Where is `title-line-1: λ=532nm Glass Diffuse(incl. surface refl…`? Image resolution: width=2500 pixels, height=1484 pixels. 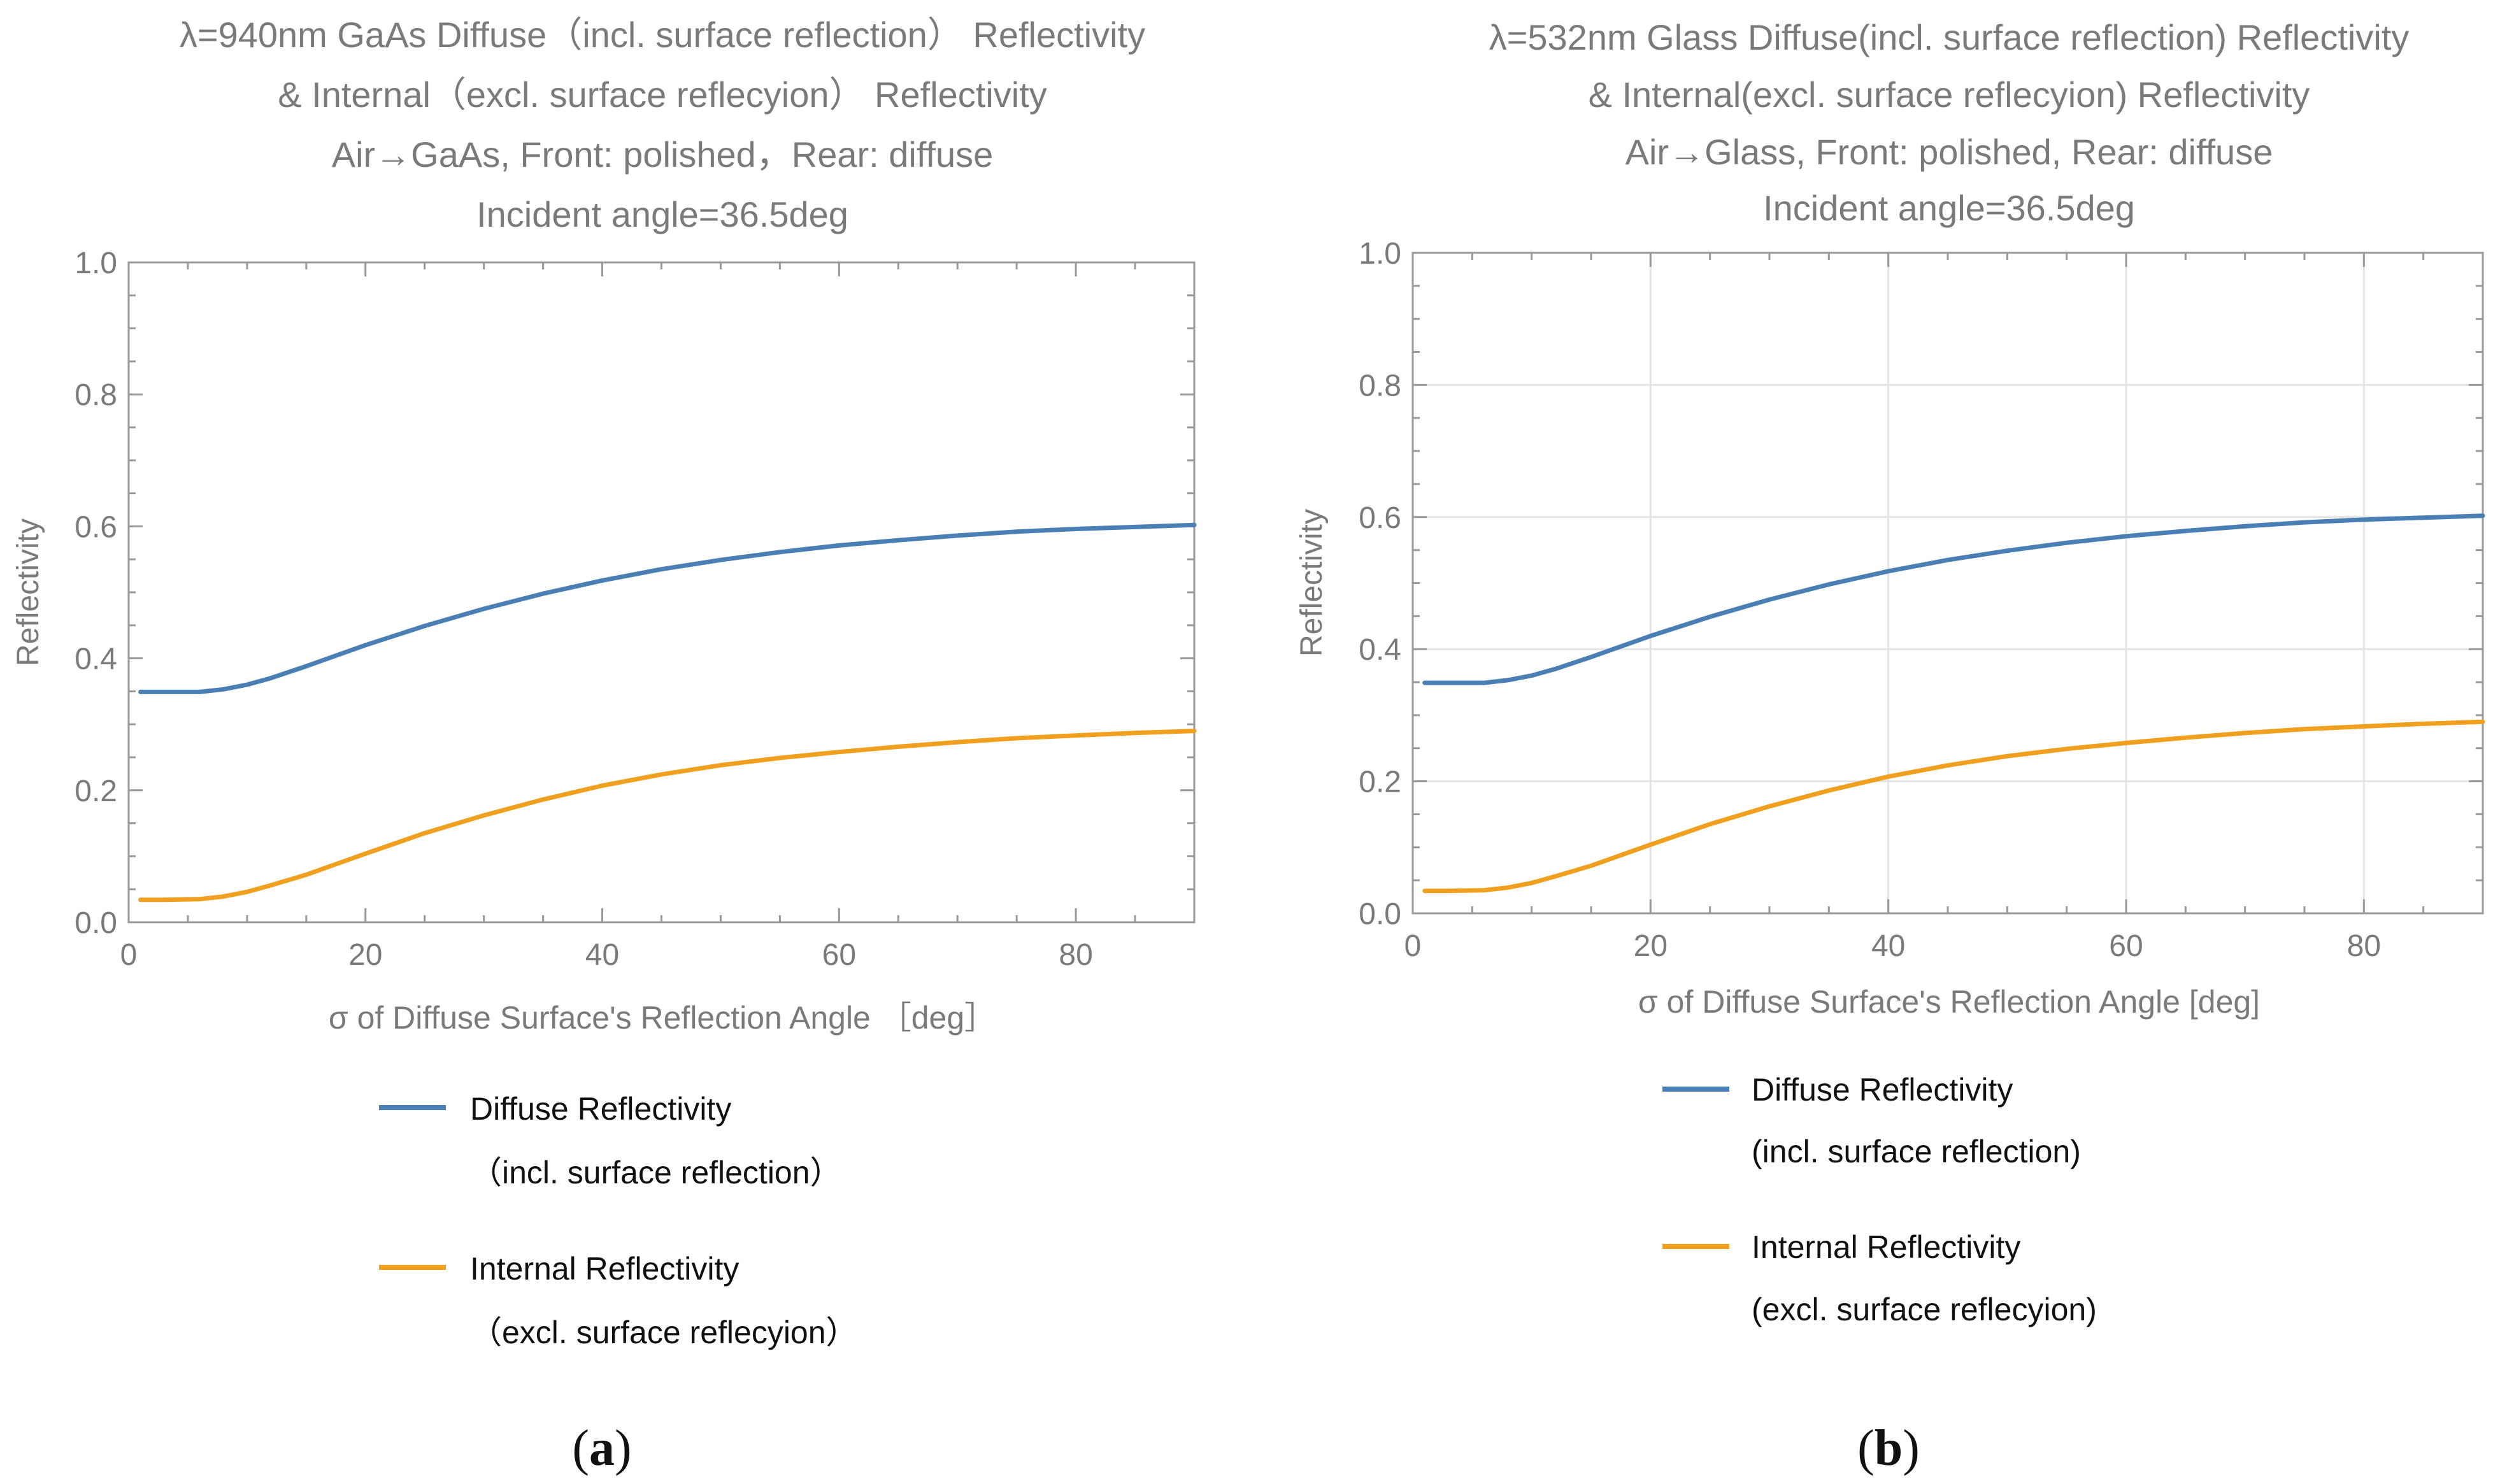 title-line-1: λ=532nm Glass Diffuse(incl. surface refl… is located at coordinates (1949, 37).